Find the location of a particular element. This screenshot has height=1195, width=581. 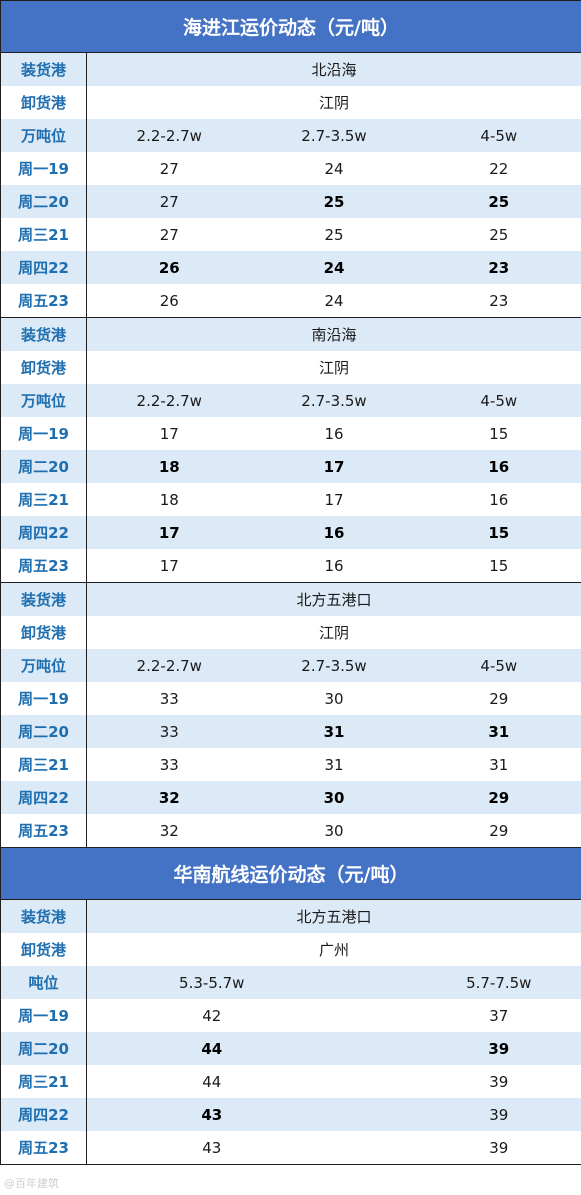

day-rate-row: 周三21 18 17 16 is located at coordinates (290, 499).